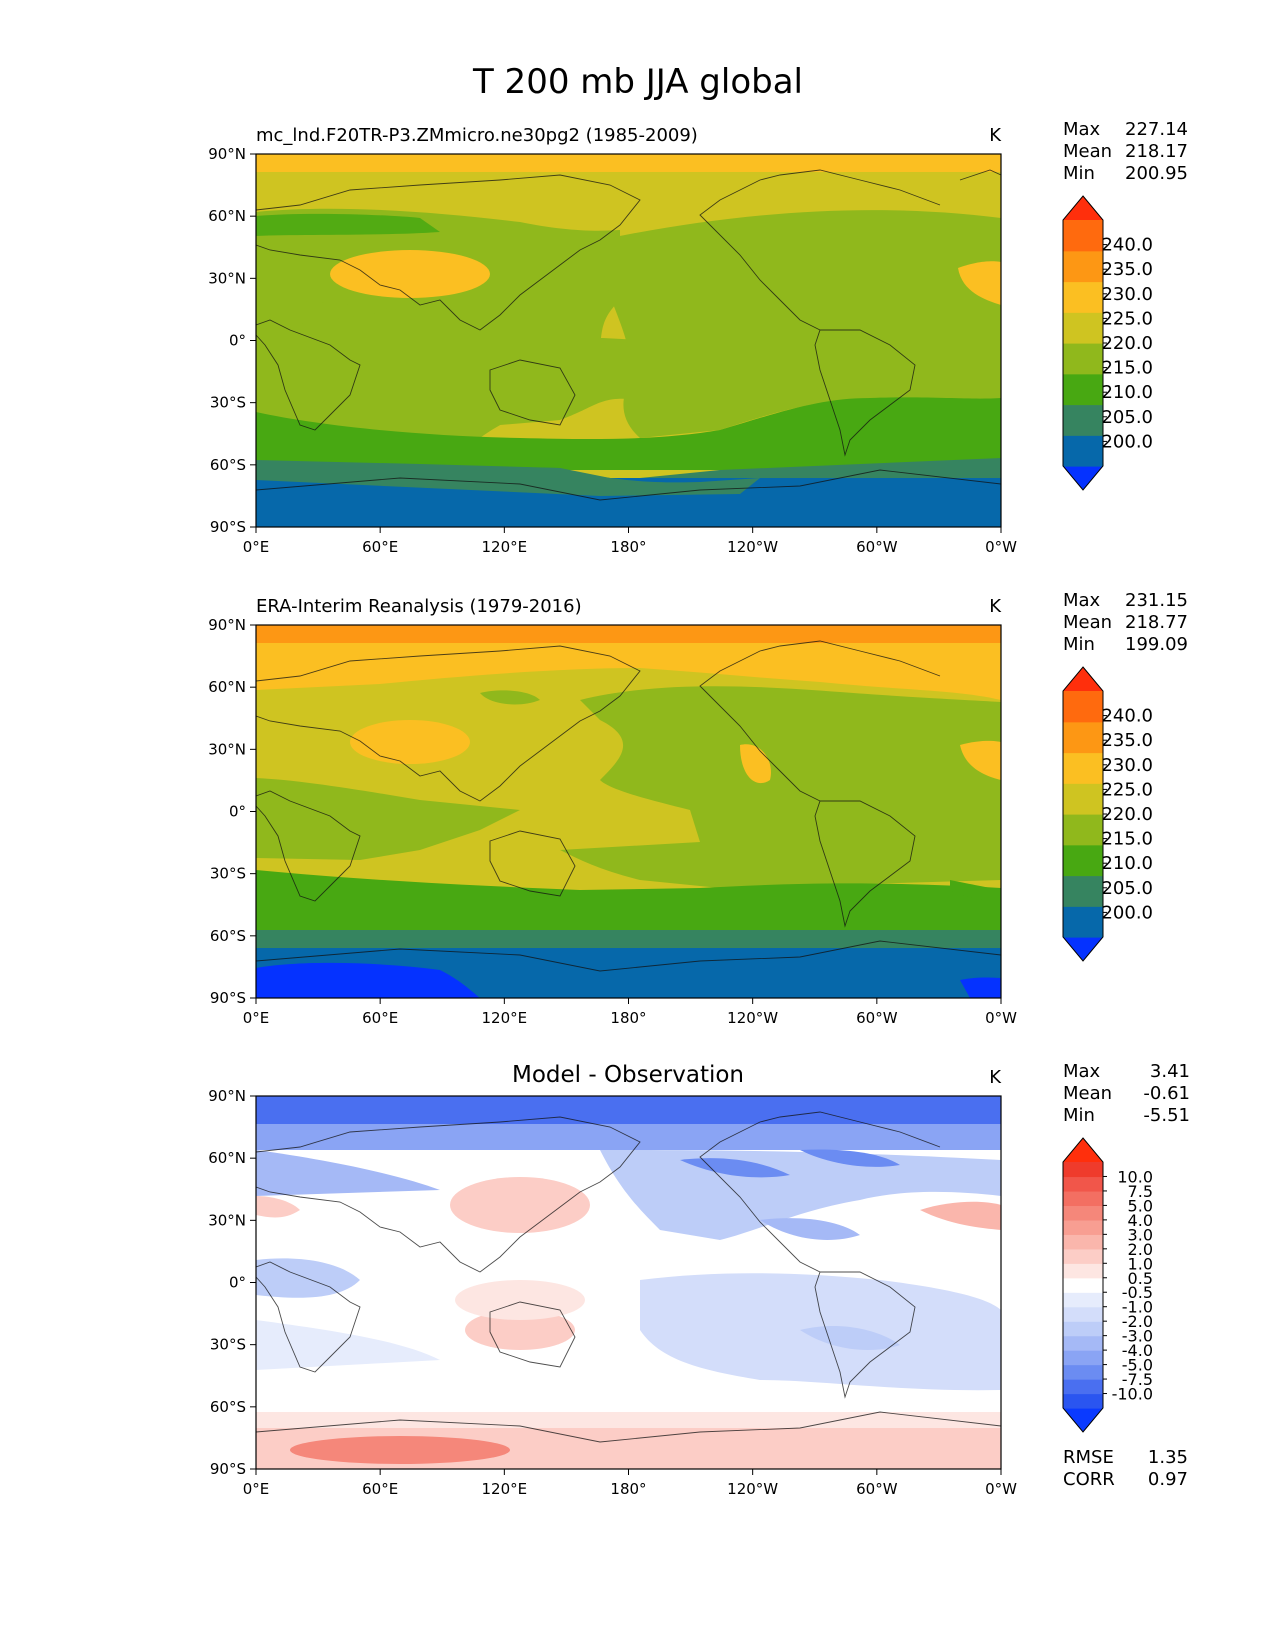 The width and height of the screenshot is (1275, 1650). I want to click on colorbar-label: 215.0, so click(1127, 839).